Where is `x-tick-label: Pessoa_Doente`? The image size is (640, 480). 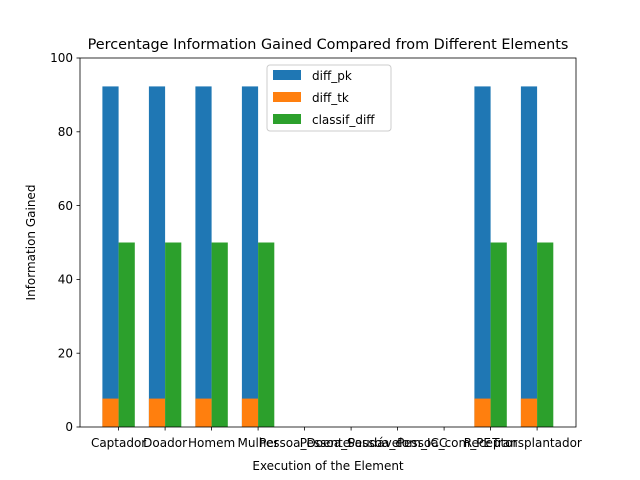
x-tick-label: Pessoa_Doente is located at coordinates (304, 443).